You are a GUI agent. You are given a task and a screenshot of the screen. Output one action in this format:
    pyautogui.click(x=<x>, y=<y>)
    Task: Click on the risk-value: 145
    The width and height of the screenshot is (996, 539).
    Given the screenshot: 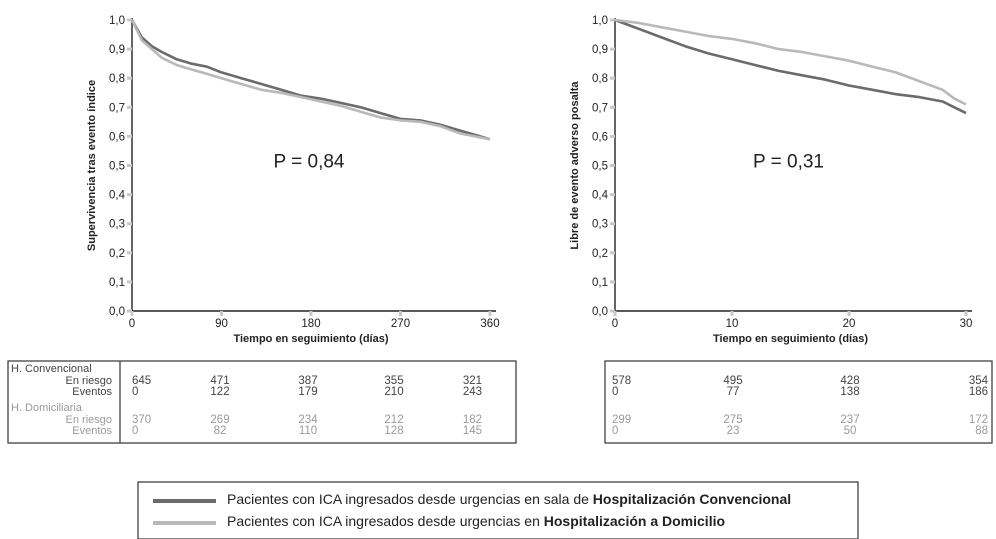 What is the action you would take?
    pyautogui.click(x=472, y=431)
    